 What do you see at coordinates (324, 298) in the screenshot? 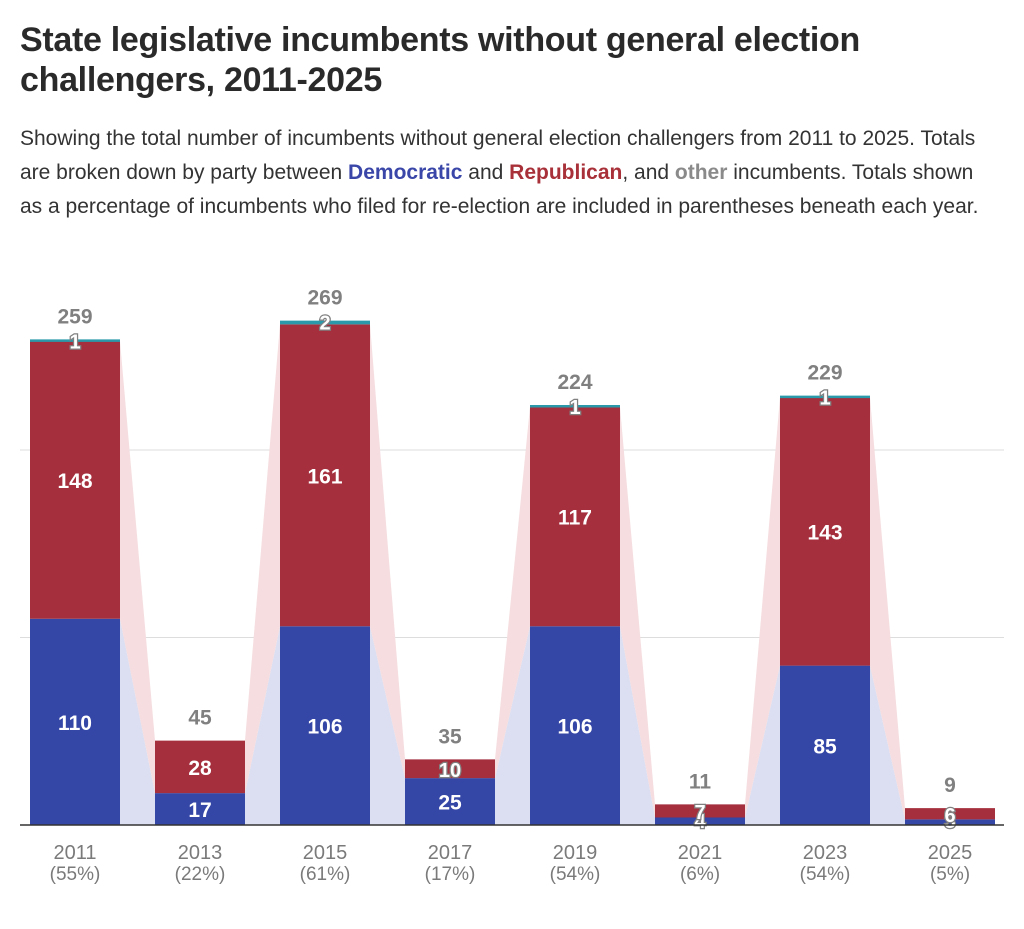
I see `label-total: 269` at bounding box center [324, 298].